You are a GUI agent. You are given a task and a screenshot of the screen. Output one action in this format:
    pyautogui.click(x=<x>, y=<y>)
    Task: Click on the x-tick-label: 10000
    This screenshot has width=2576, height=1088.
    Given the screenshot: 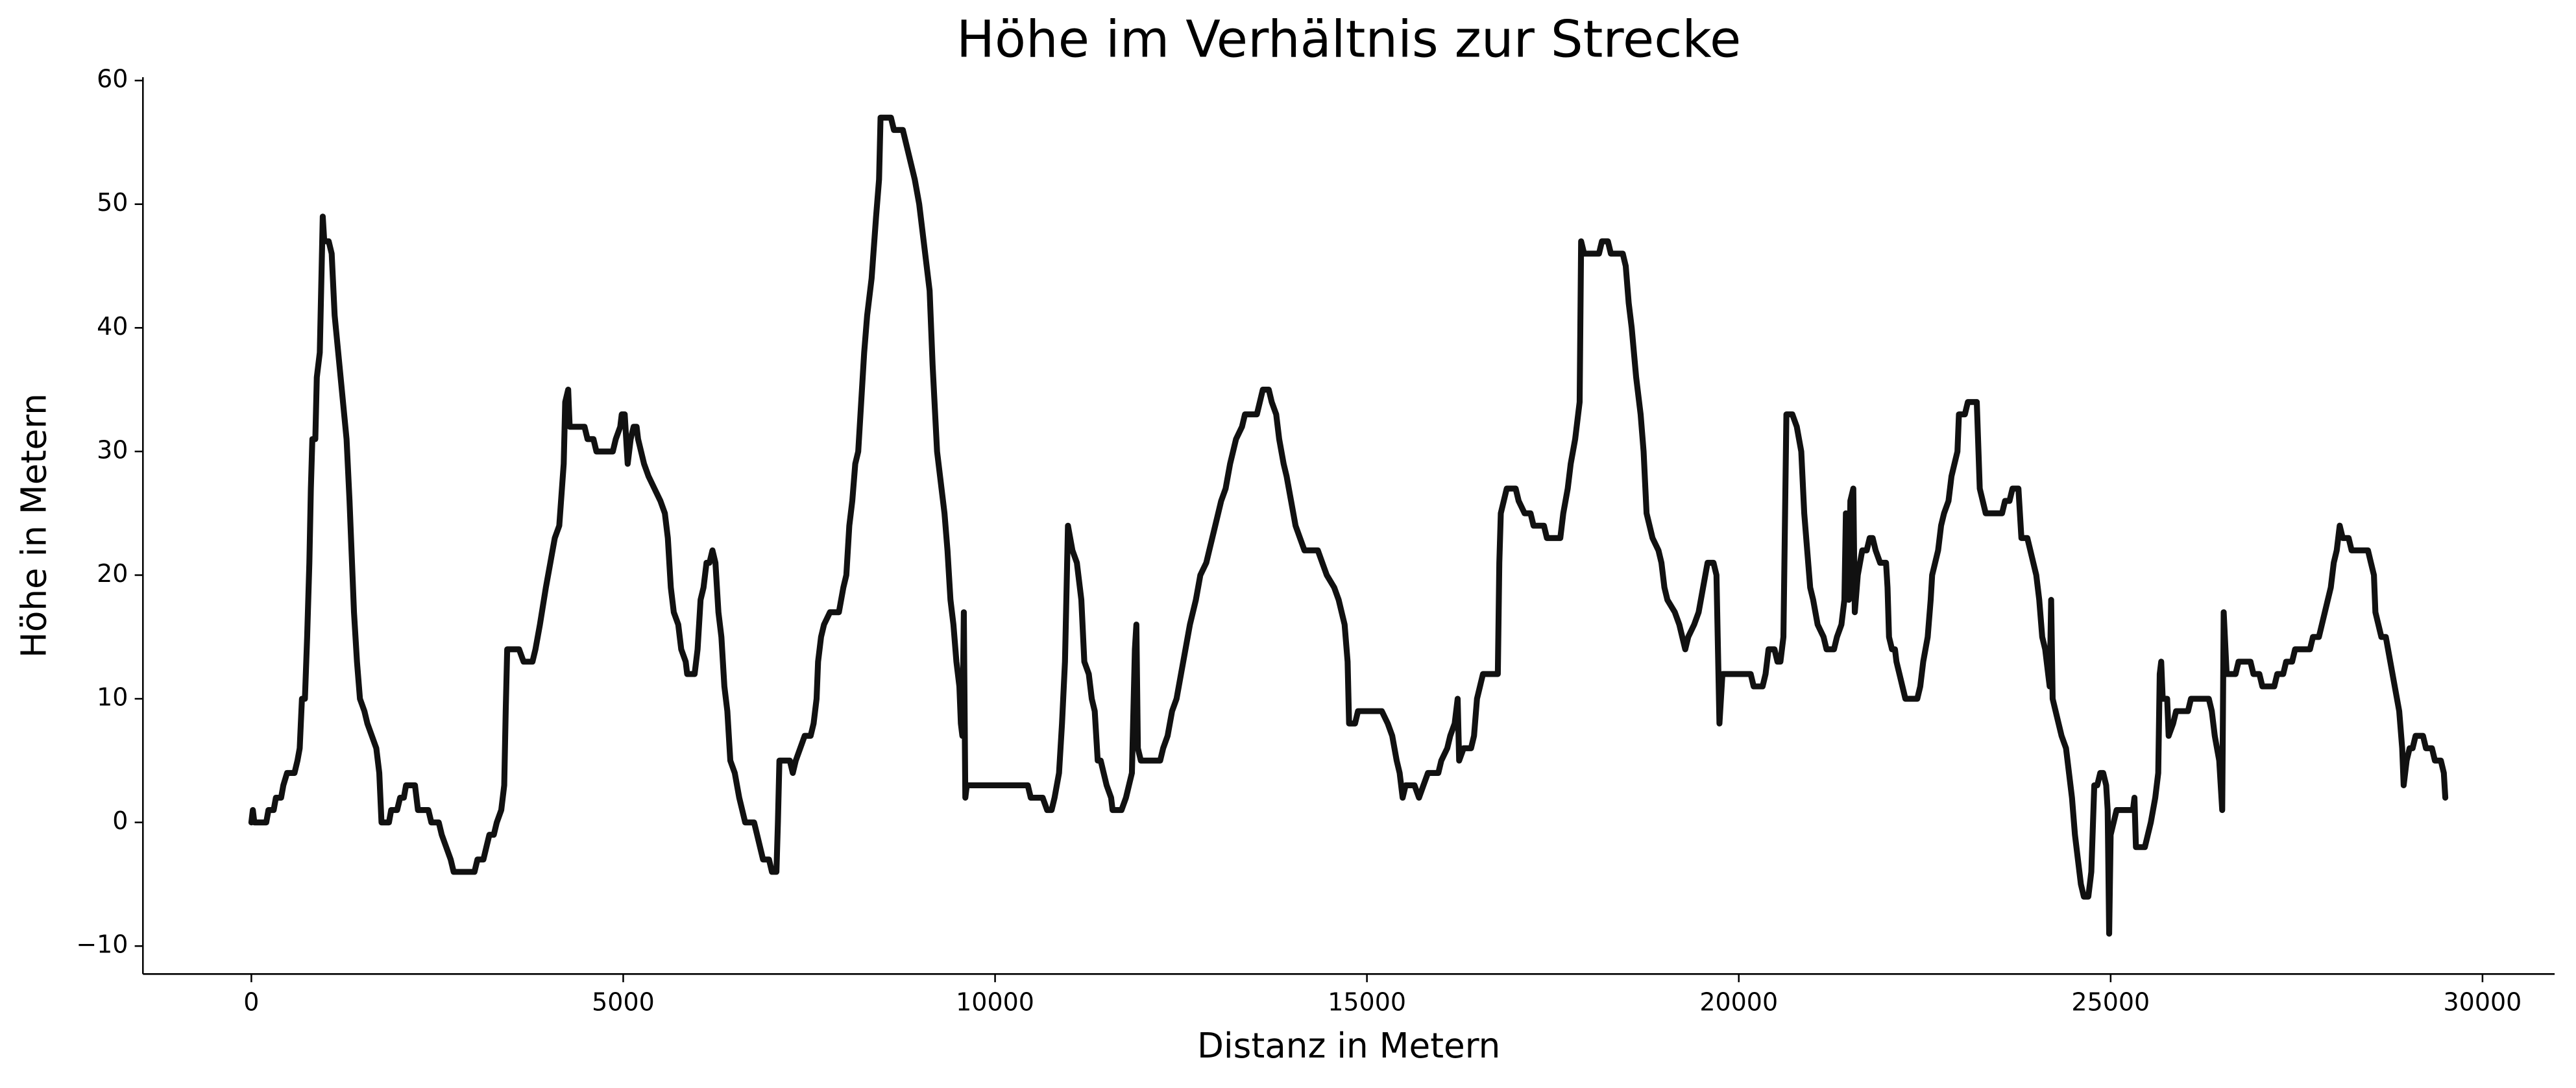 What is the action you would take?
    pyautogui.click(x=995, y=1001)
    